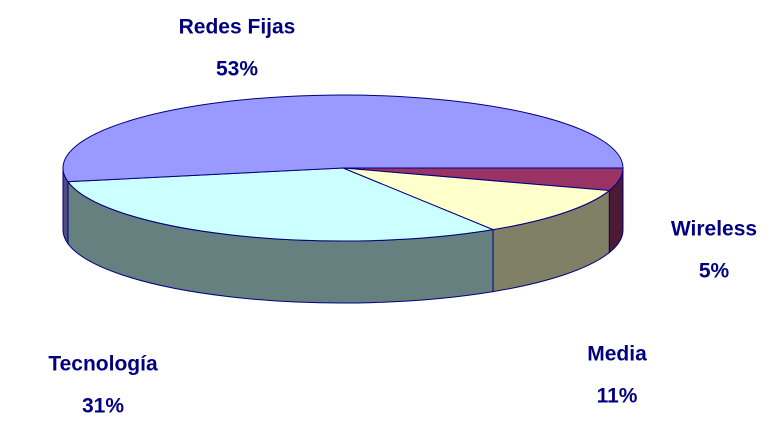  What do you see at coordinates (714, 271) in the screenshot?
I see `slice-value-label: 5%` at bounding box center [714, 271].